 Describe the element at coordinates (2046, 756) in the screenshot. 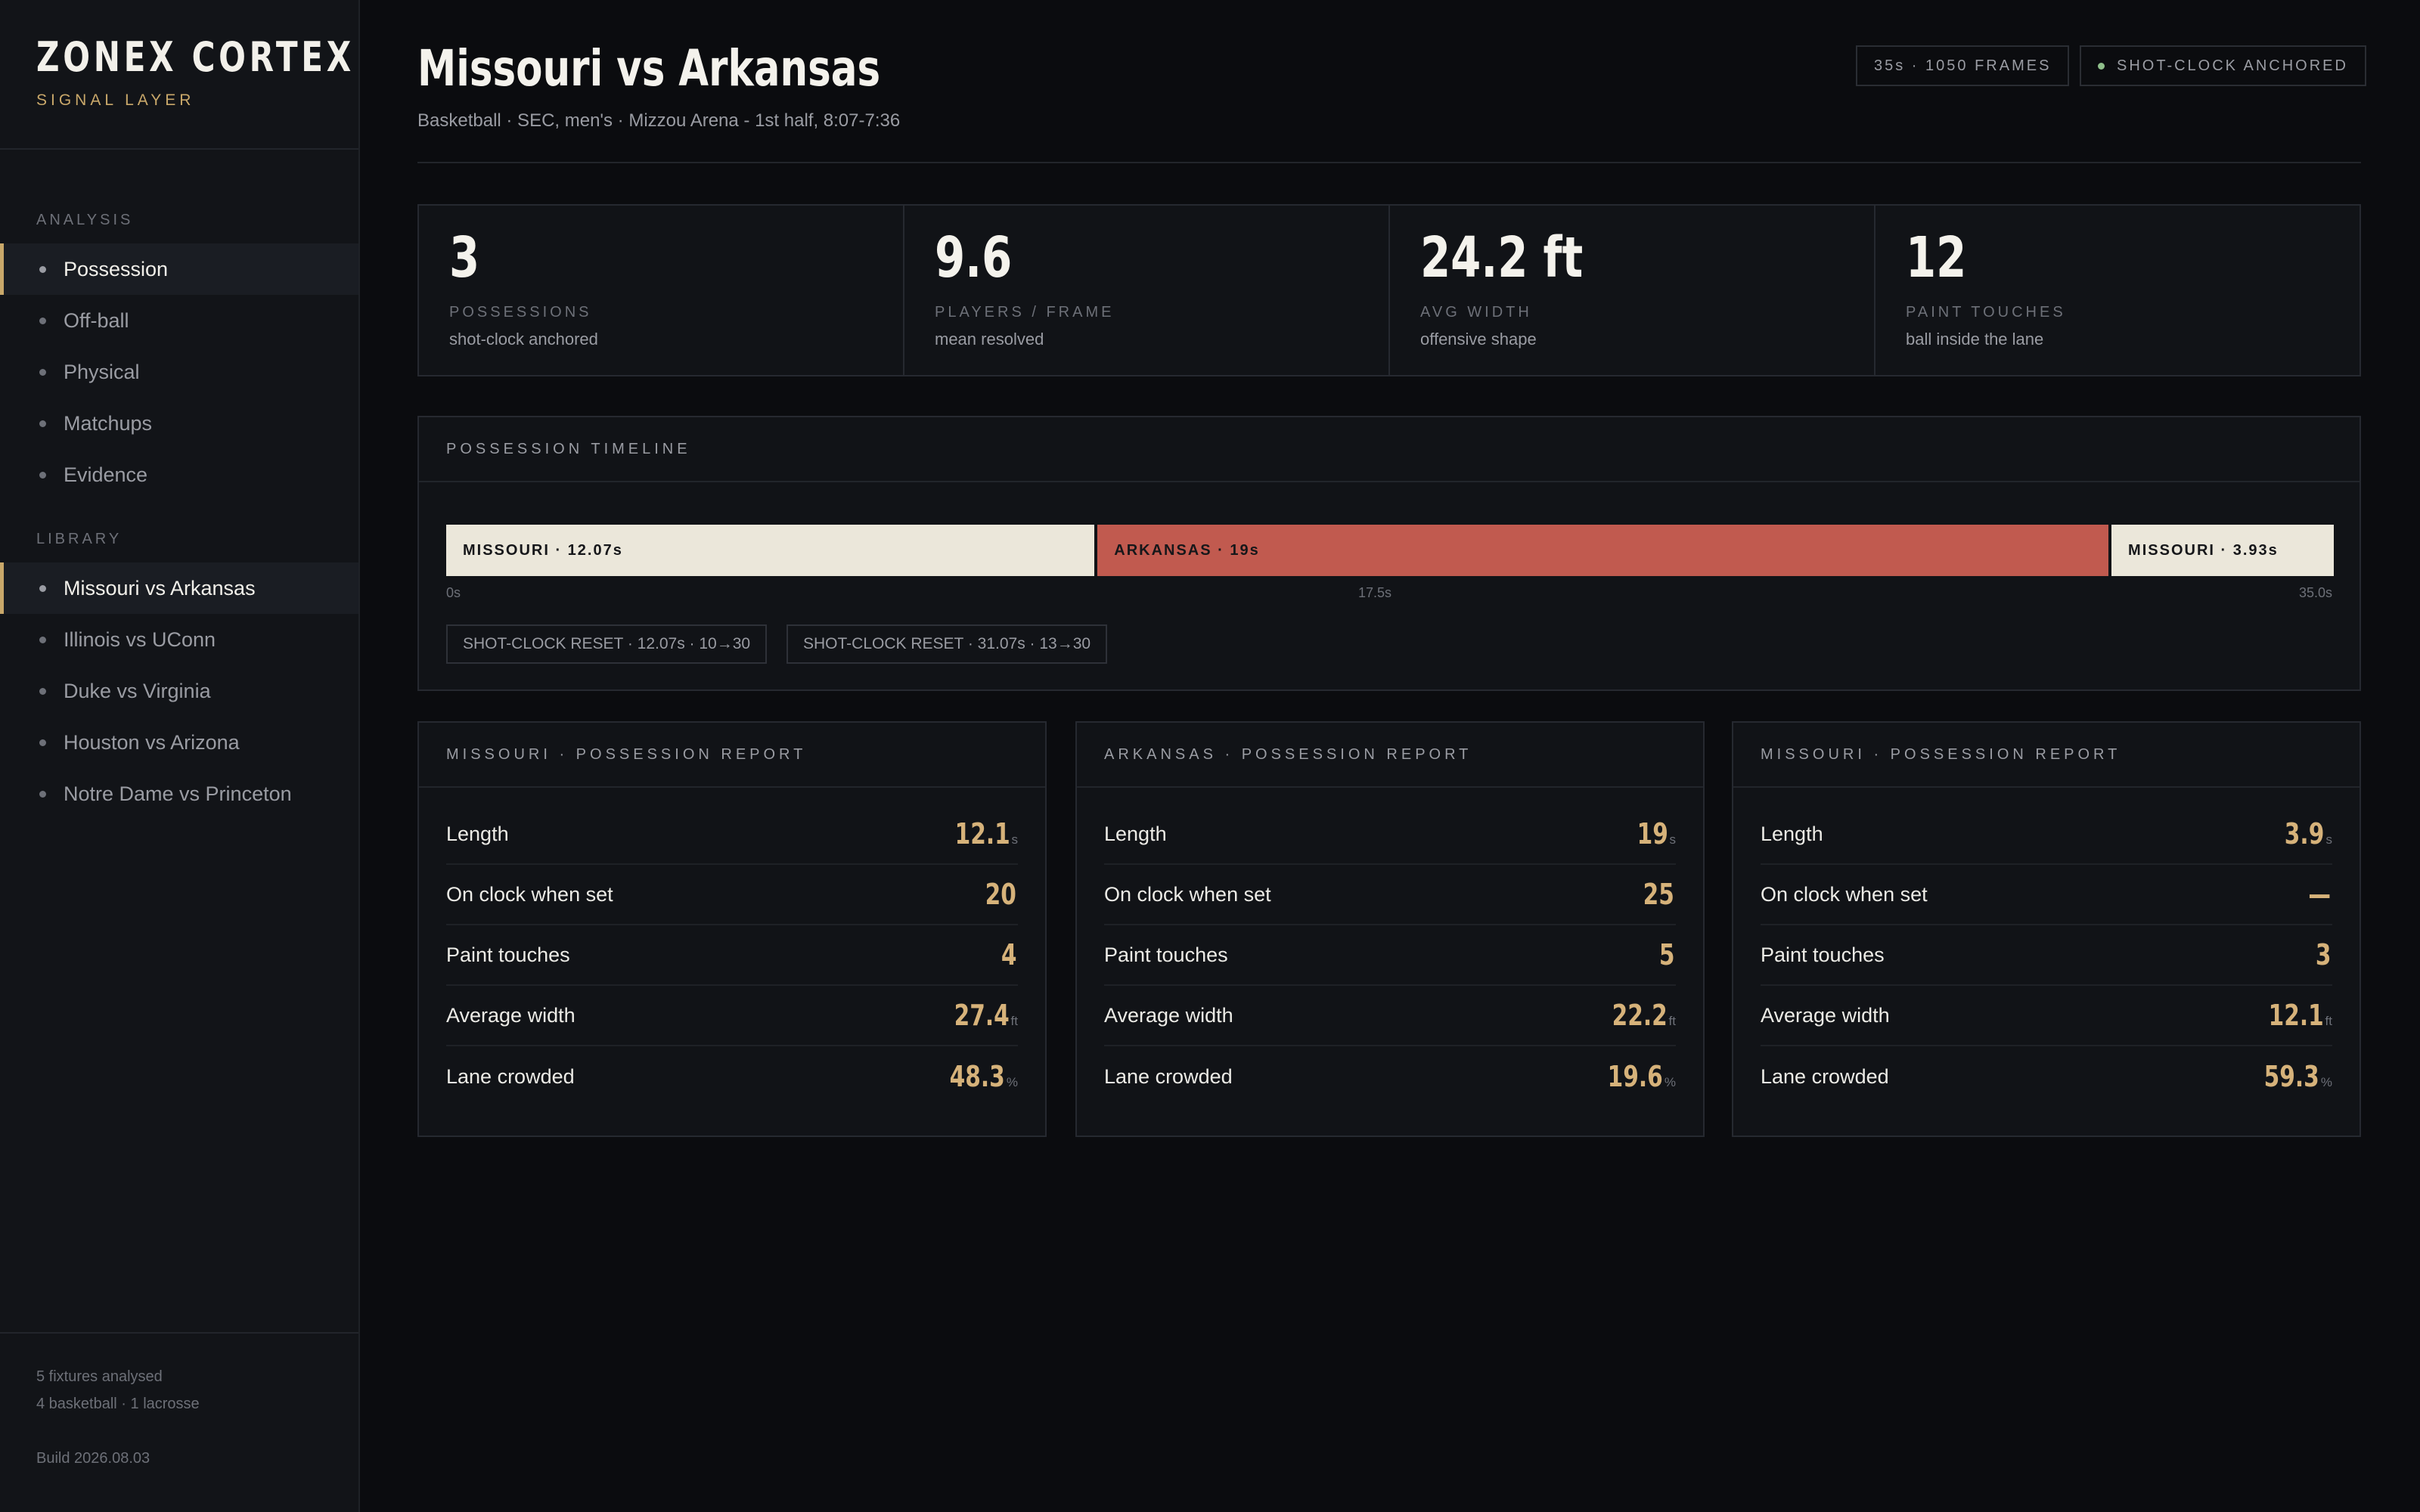

I see `panel-title: MISSOURI · POSSESSION REPORT` at that location.